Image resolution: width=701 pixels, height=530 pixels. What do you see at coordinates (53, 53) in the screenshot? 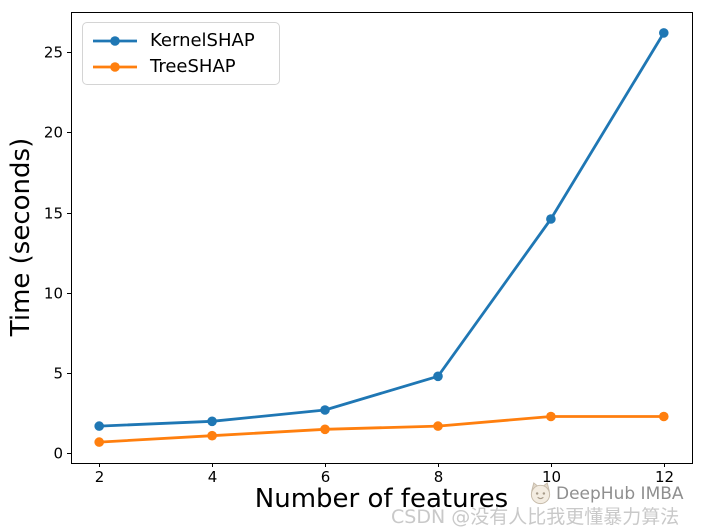
I see `y-tick-label: 25` at bounding box center [53, 53].